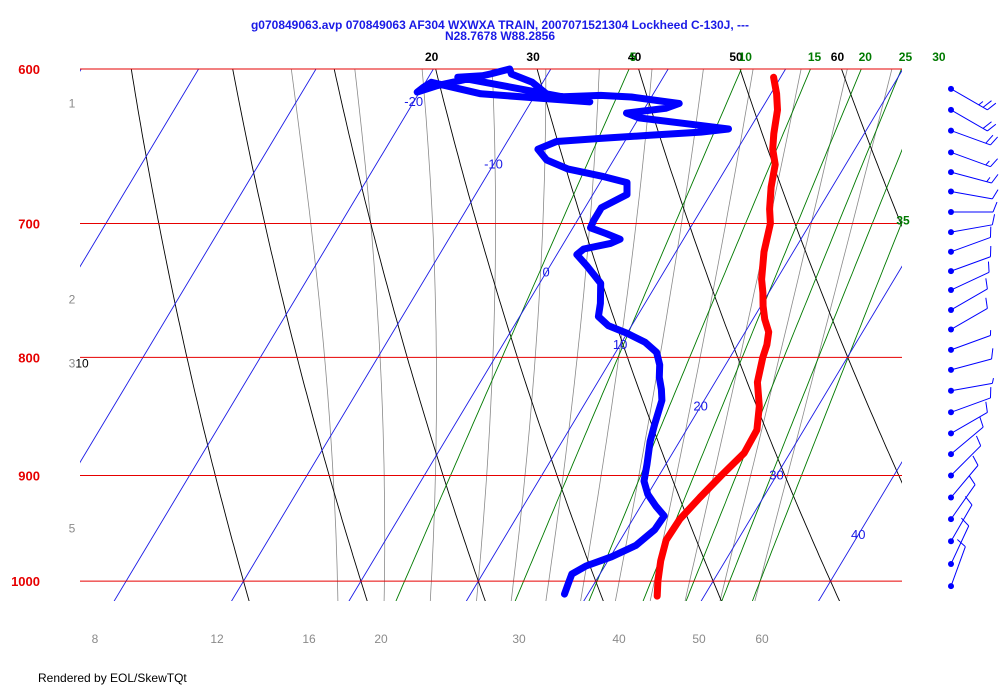 Image resolution: width=1000 pixels, height=700 pixels. Describe the element at coordinates (620, 344) in the screenshot. I see `isotherm-label: 10` at that location.